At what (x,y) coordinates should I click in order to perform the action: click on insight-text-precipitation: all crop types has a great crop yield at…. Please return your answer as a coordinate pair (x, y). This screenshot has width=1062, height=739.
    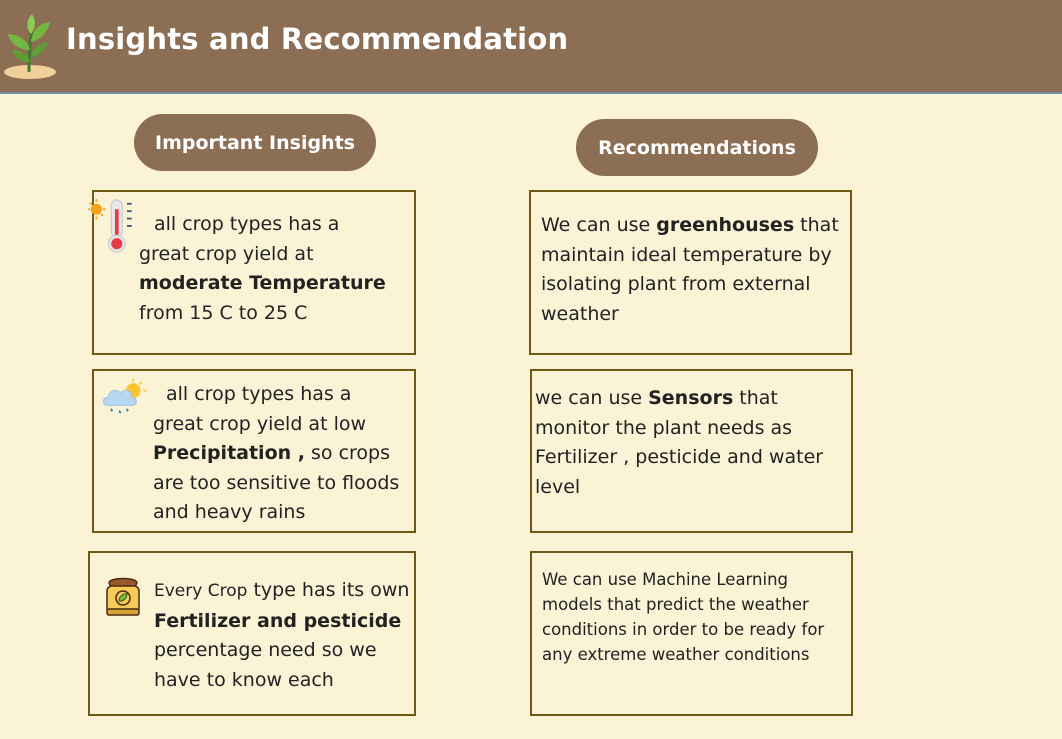
    Looking at the image, I should click on (276, 454).